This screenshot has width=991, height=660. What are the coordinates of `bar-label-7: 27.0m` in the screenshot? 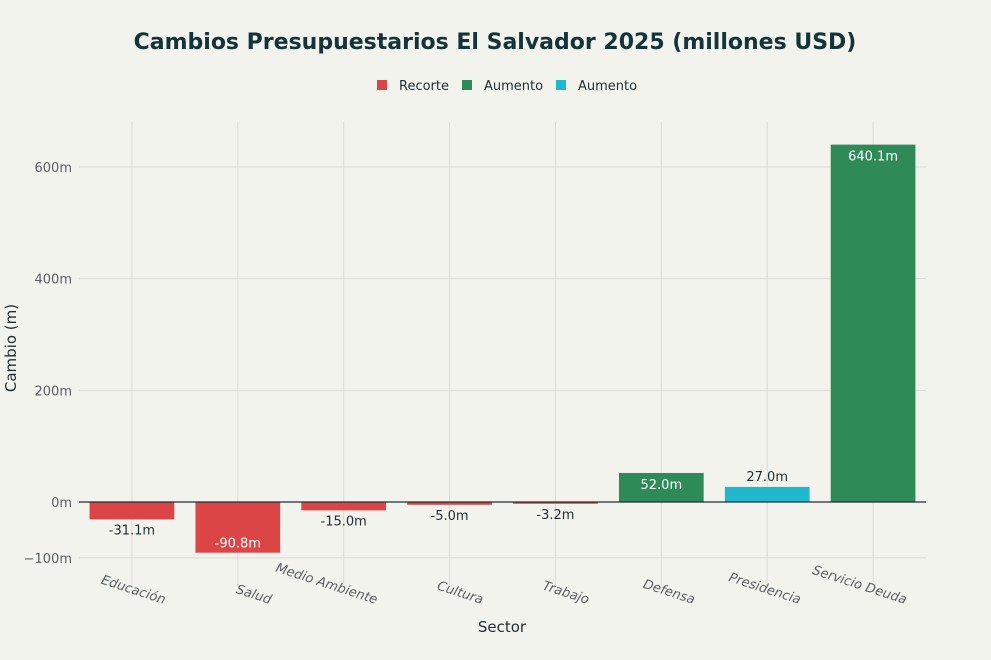 It's located at (767, 477).